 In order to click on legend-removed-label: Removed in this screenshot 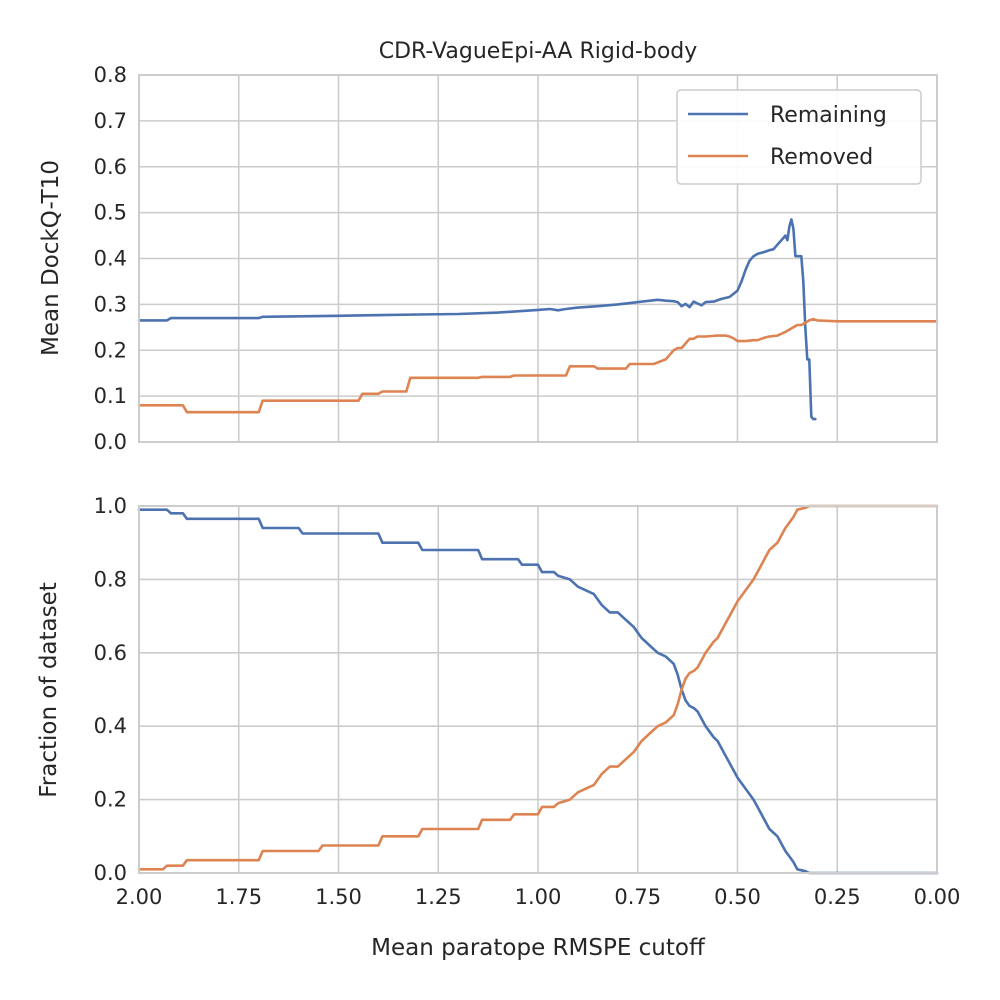, I will do `click(821, 157)`.